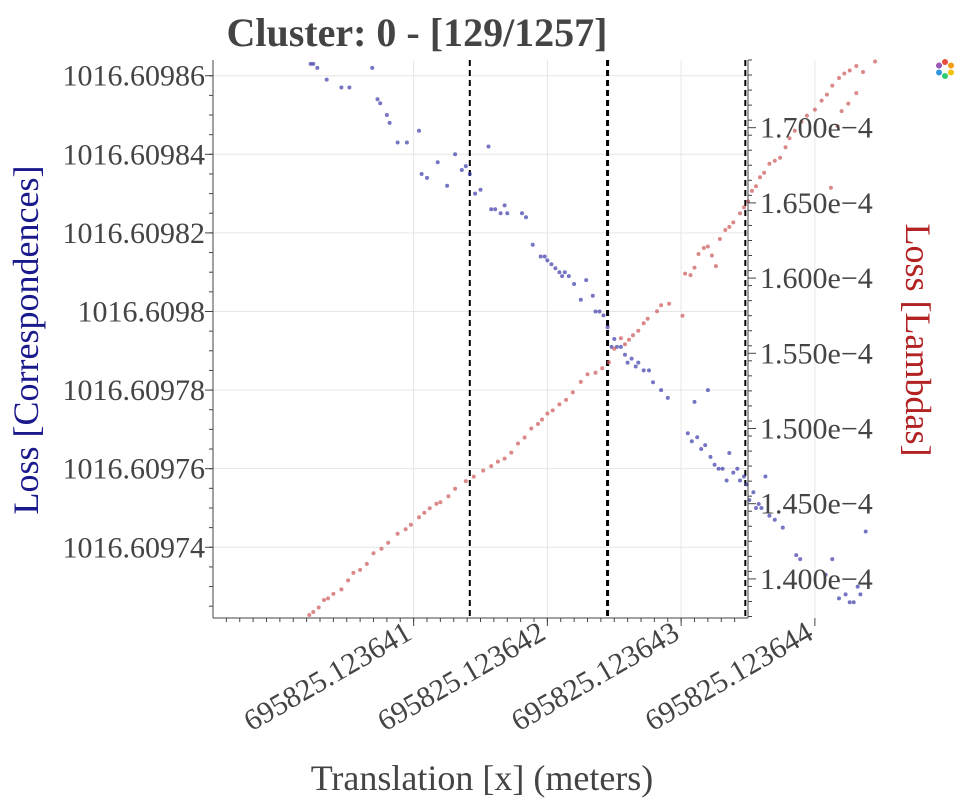 This screenshot has height=800, width=960. What do you see at coordinates (416, 32) in the screenshot?
I see `chart-title: Cluster: 0 - [129/1257]` at bounding box center [416, 32].